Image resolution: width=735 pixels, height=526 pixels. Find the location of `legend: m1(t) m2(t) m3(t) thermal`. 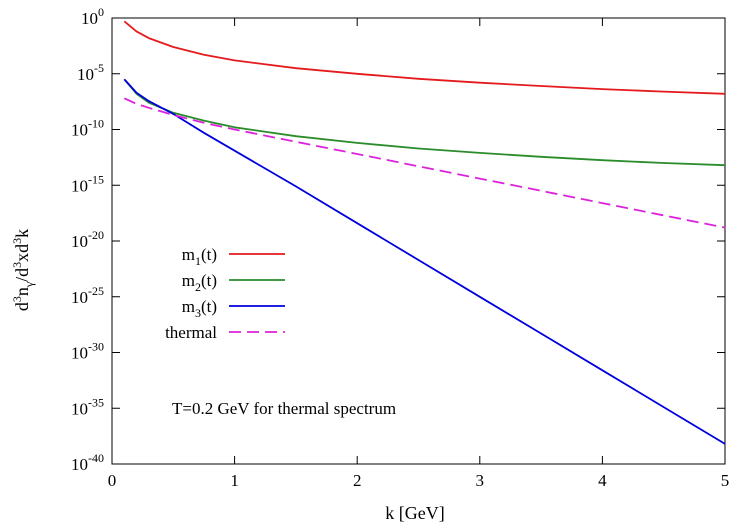

legend: m1(t) m2(t) m3(t) thermal is located at coordinates (225, 293).